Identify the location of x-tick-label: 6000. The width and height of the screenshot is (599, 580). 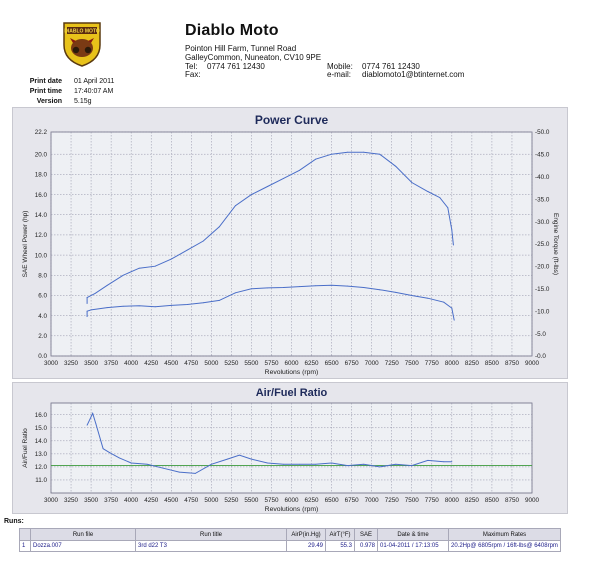
(291, 500).